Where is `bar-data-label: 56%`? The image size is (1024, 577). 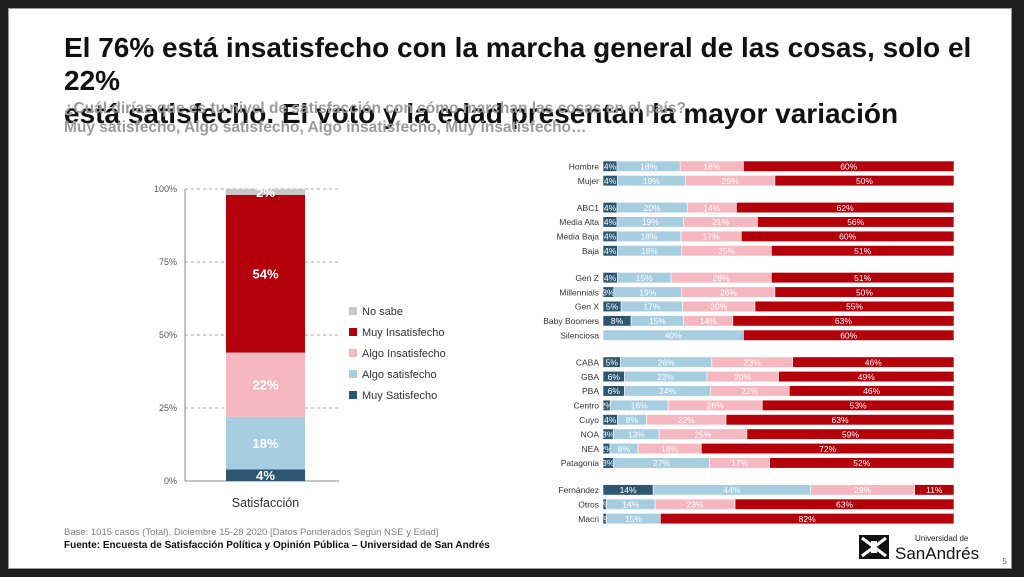 bar-data-label: 56% is located at coordinates (855, 222).